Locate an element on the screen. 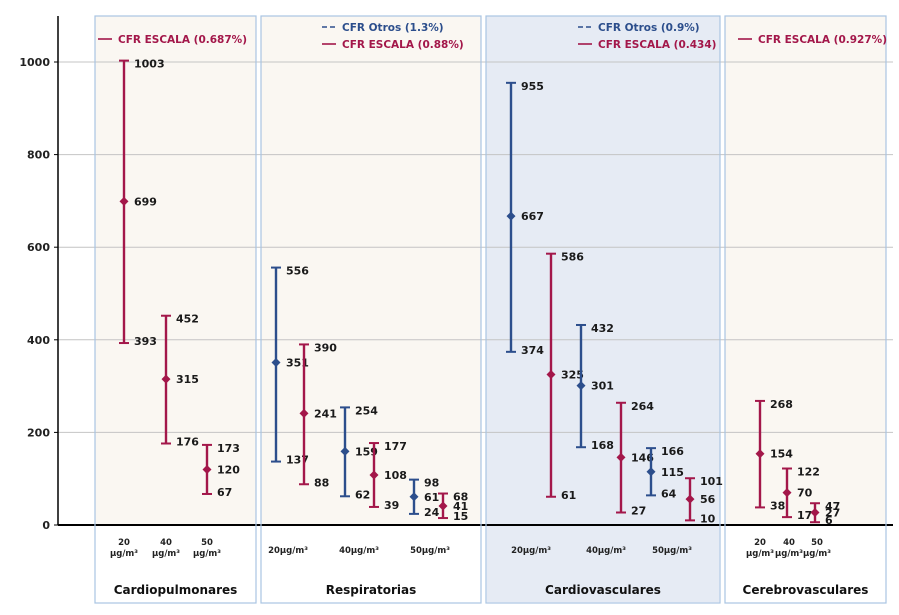  data-label-high: 268 is located at coordinates (781, 404).